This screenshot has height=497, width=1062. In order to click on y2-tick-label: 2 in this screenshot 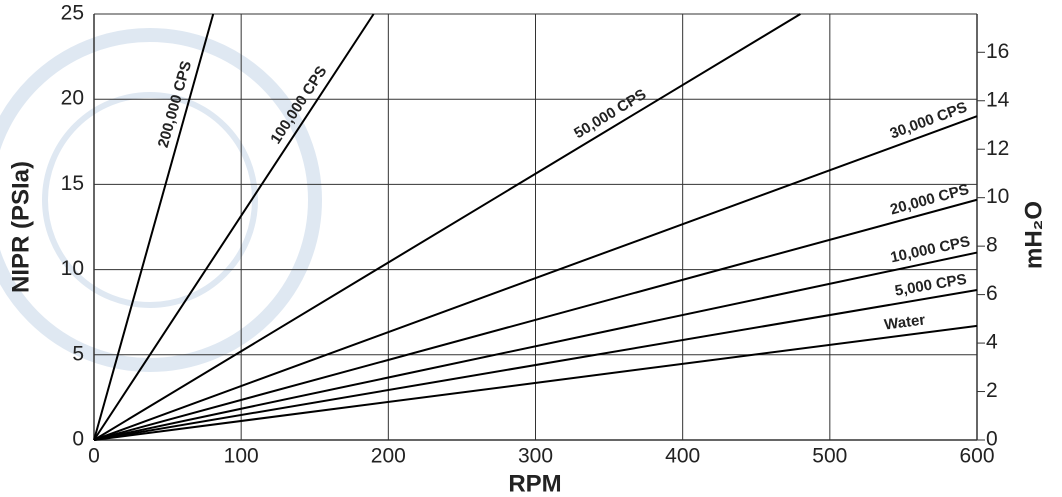, I will do `click(992, 390)`.